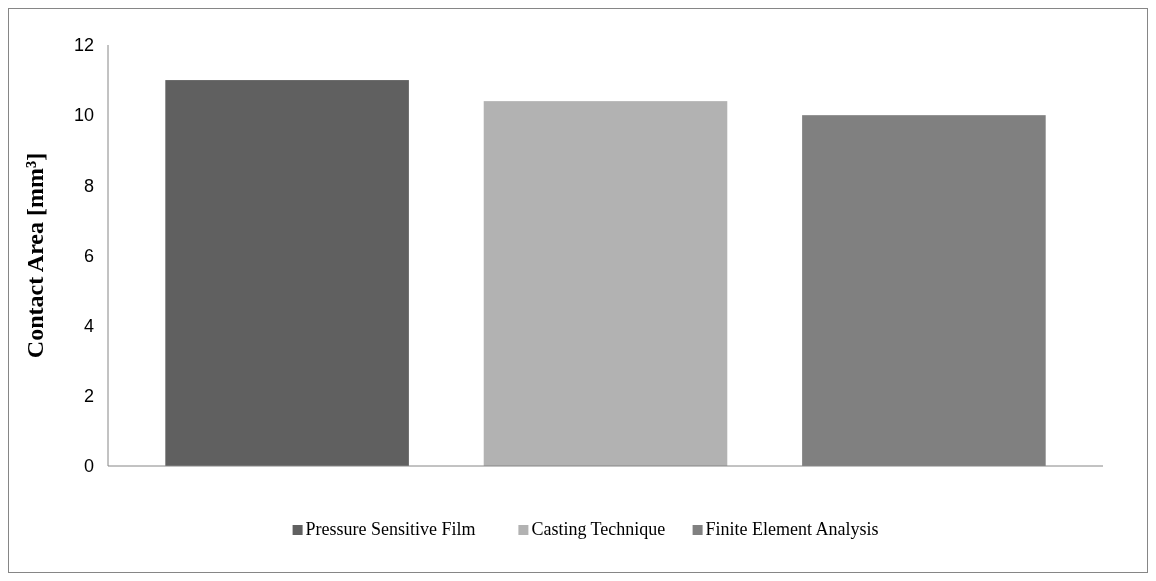 The width and height of the screenshot is (1156, 581). Describe the element at coordinates (83, 115) in the screenshot. I see `y-tick-label: 10` at that location.